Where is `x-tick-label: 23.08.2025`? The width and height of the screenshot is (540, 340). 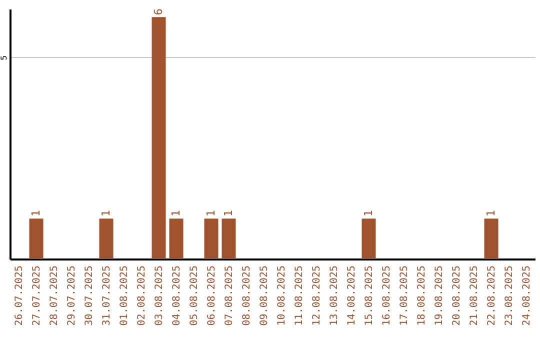
x-tick-label: 23.08.2025 is located at coordinates (509, 296).